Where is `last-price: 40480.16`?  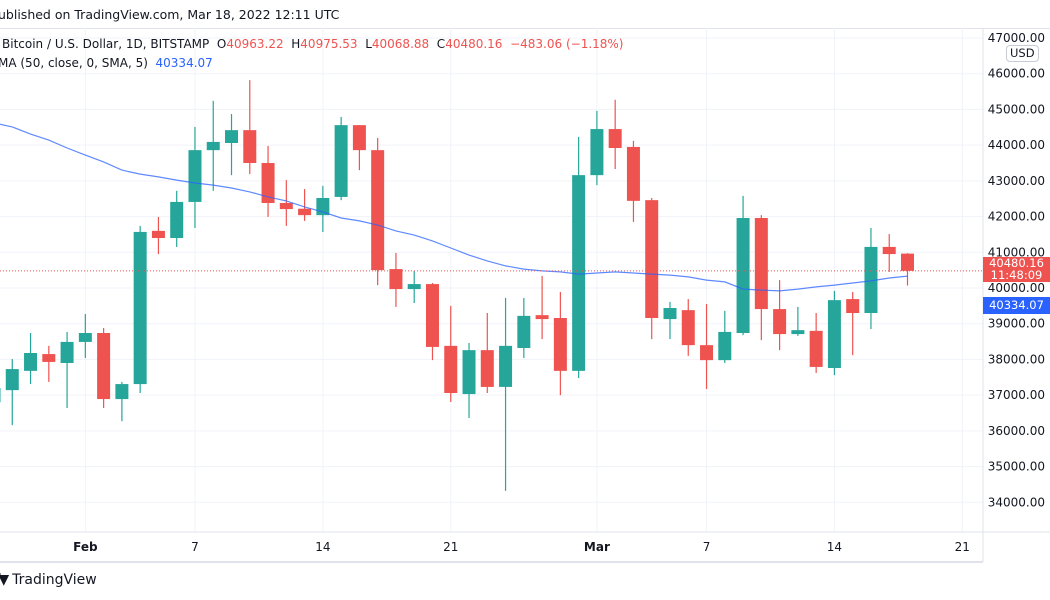
last-price: 40480.16 is located at coordinates (1016, 263).